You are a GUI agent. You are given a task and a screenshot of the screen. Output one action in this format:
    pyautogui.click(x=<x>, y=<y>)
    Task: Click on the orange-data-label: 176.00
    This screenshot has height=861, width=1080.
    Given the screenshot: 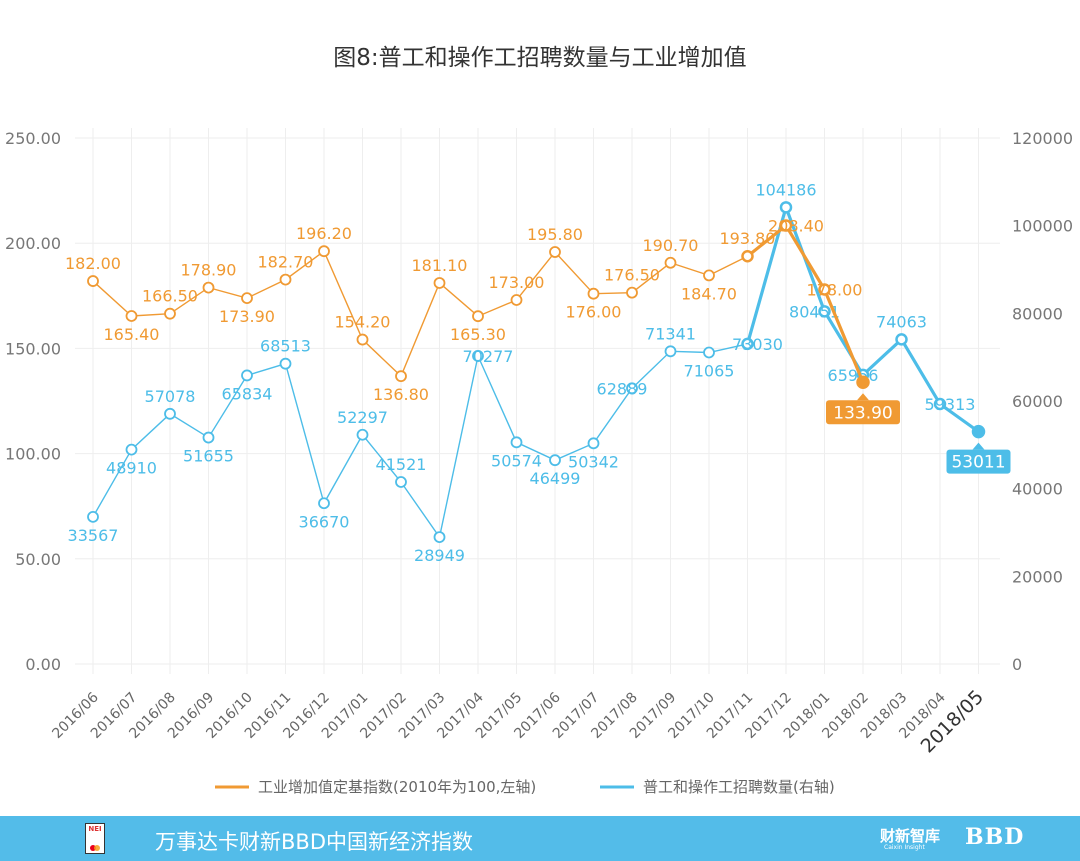 What is the action you would take?
    pyautogui.click(x=594, y=312)
    